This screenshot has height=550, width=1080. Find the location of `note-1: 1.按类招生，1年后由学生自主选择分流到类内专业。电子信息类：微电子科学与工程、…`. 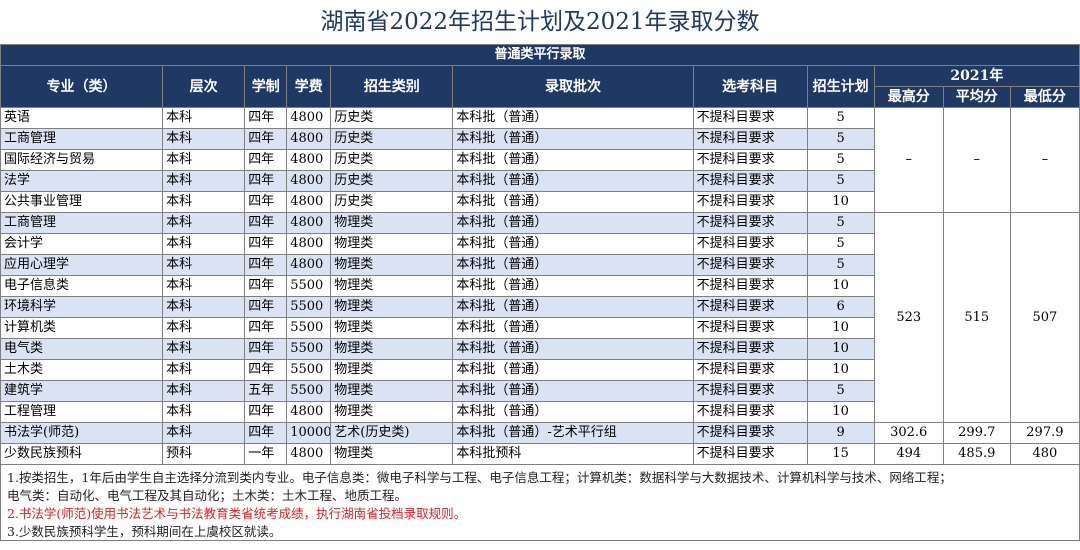

note-1: 1.按类招生，1年后由学生自主选择分流到类内专业。电子信息类：微电子科学与工程、… is located at coordinates (479, 477).